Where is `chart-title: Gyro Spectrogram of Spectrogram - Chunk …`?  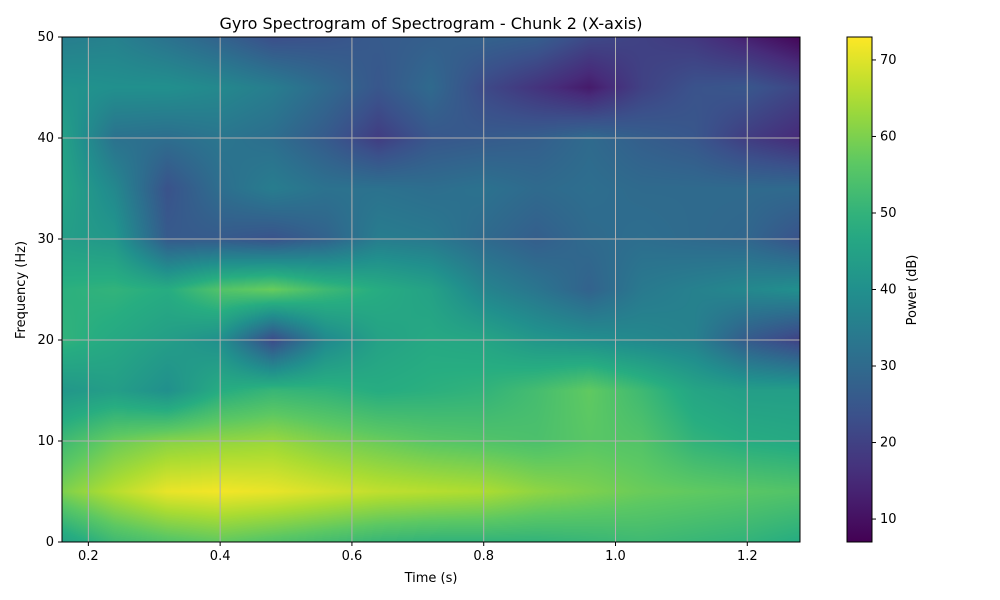
chart-title: Gyro Spectrogram of Spectrogram - Chunk … is located at coordinates (431, 23).